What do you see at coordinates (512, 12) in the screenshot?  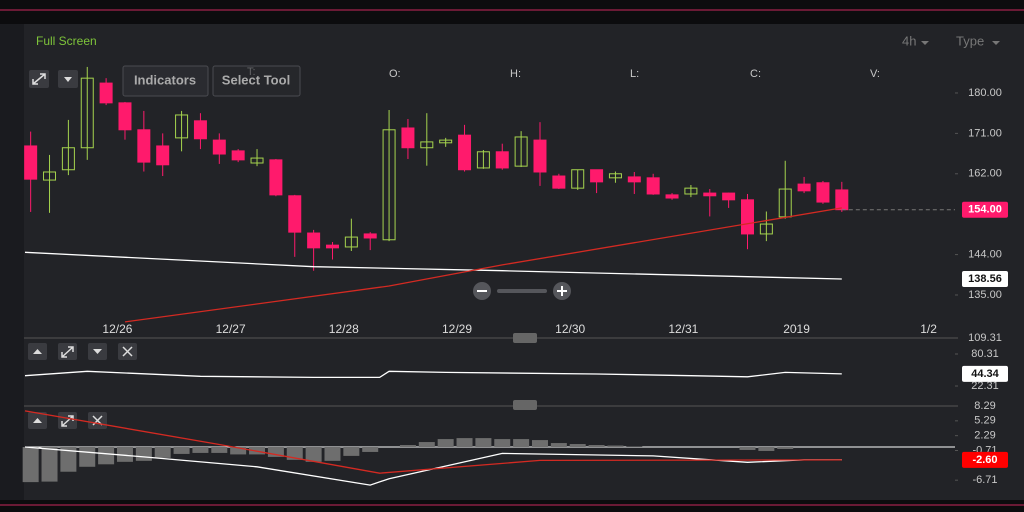 I see `top-bar` at bounding box center [512, 12].